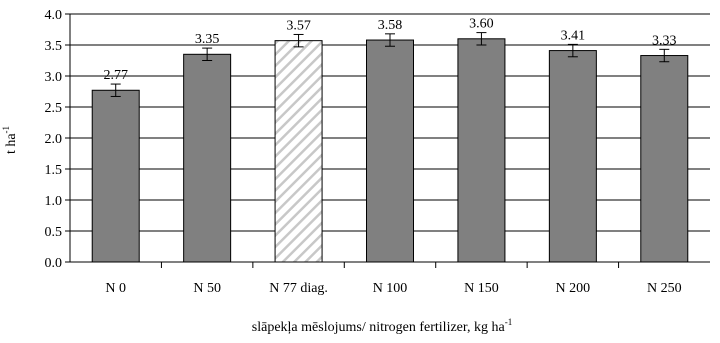 This screenshot has height=343, width=720. I want to click on y-tick-label: 1.5, so click(54, 170).